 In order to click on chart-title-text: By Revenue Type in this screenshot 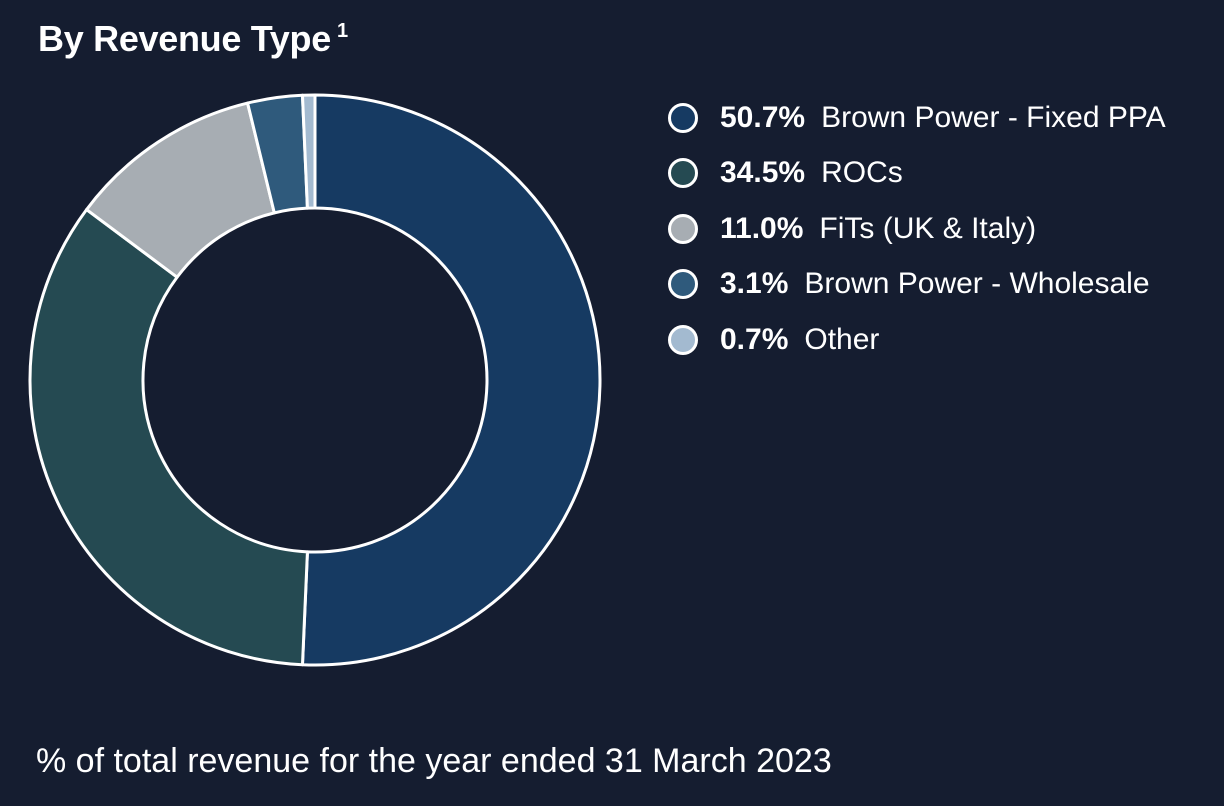, I will do `click(184, 38)`.